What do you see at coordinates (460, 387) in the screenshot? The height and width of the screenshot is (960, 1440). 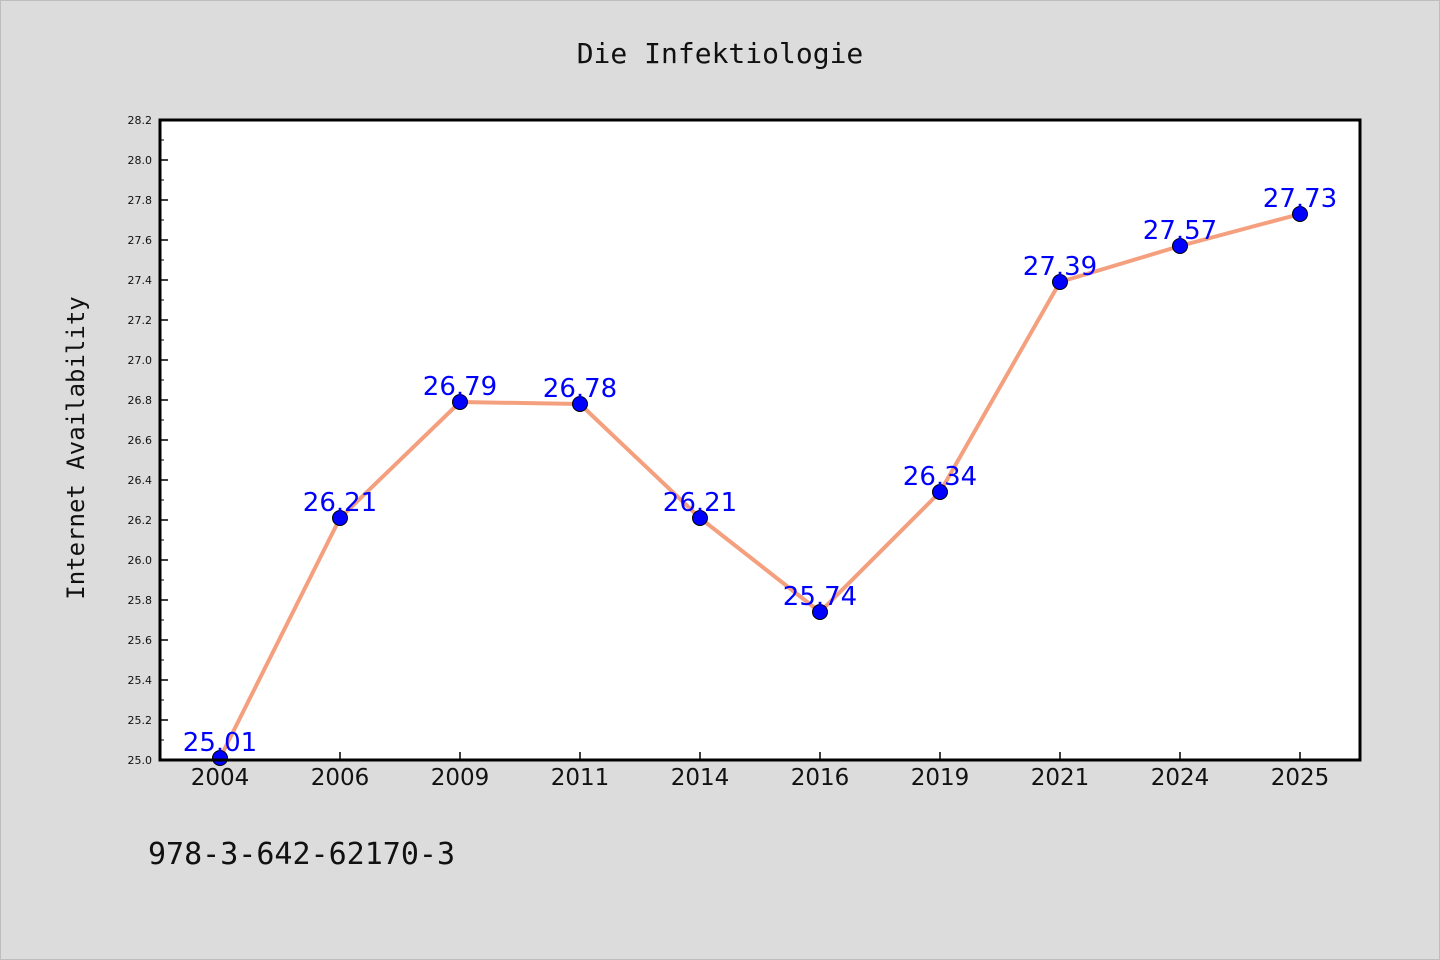 I see `data-value-label: 26.79` at bounding box center [460, 387].